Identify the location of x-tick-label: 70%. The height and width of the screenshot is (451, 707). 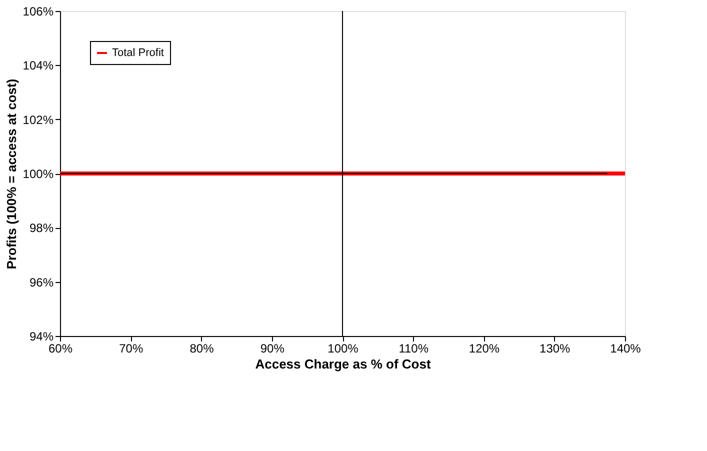
(131, 349).